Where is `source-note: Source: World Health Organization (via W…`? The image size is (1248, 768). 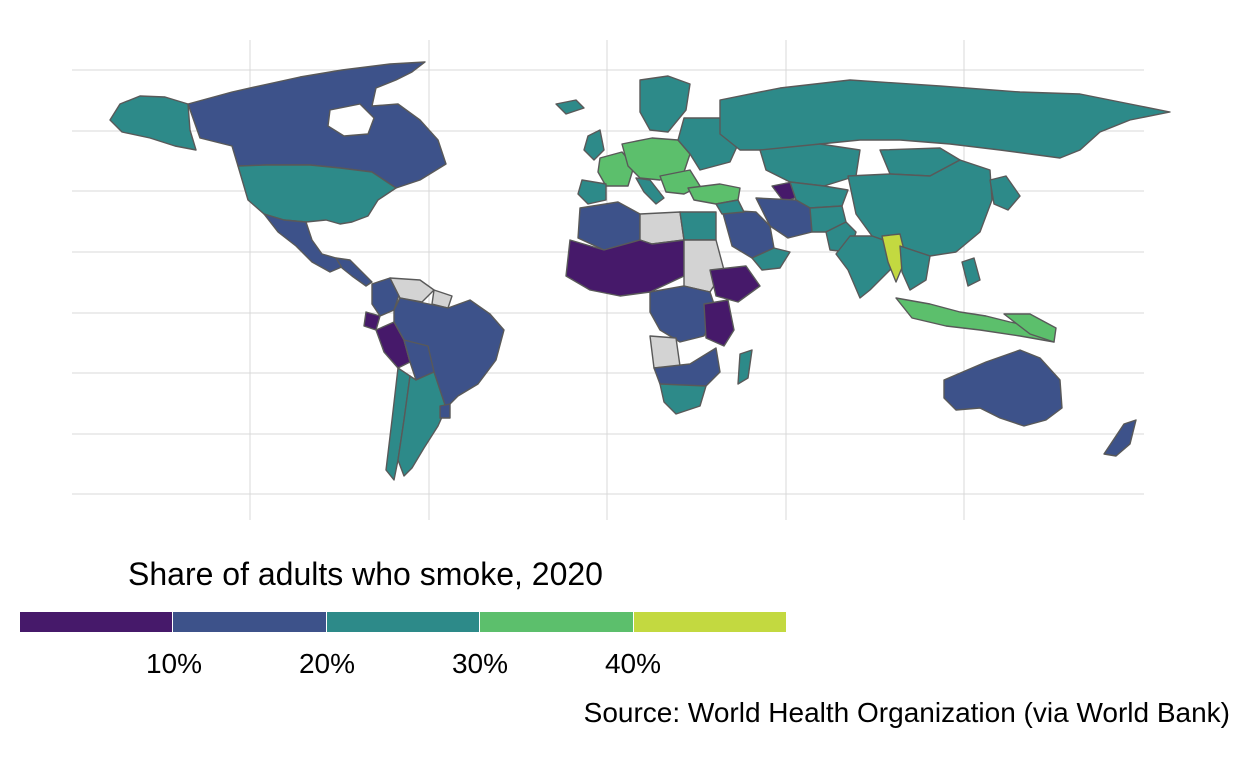 source-note: Source: World Health Organization (via W… is located at coordinates (906, 712).